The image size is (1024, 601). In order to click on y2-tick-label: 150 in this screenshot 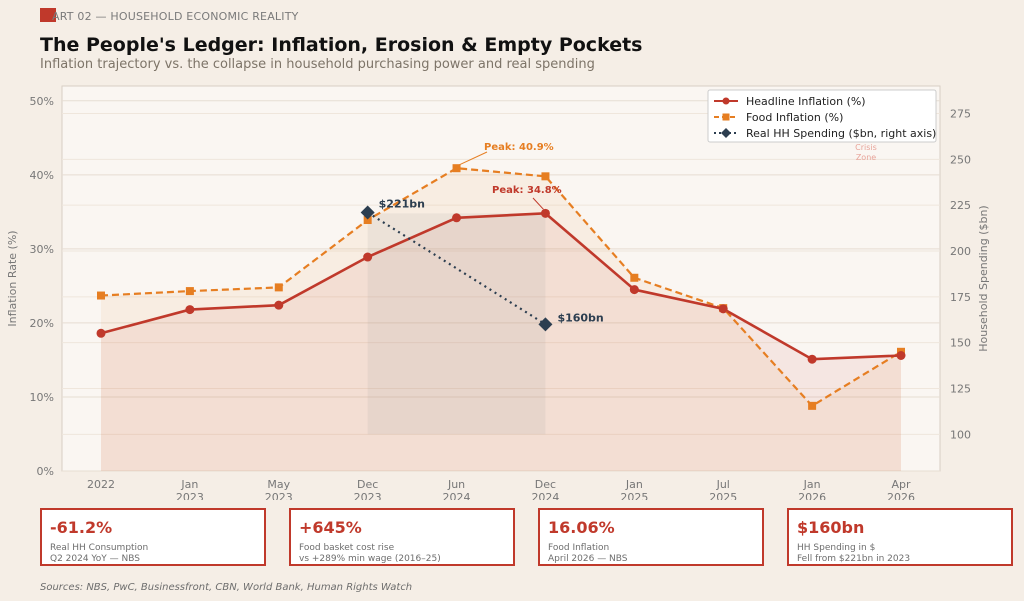, I will do `click(960, 343)`.